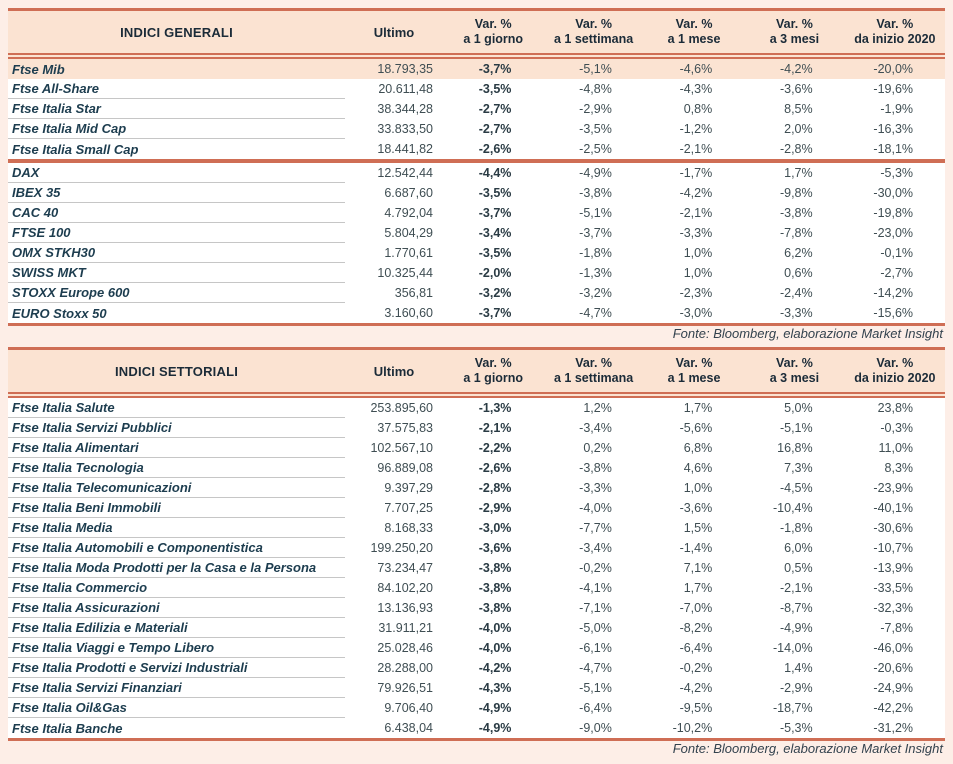 This screenshot has width=953, height=764. I want to click on cell-var-4: -30,6%, so click(893, 528).